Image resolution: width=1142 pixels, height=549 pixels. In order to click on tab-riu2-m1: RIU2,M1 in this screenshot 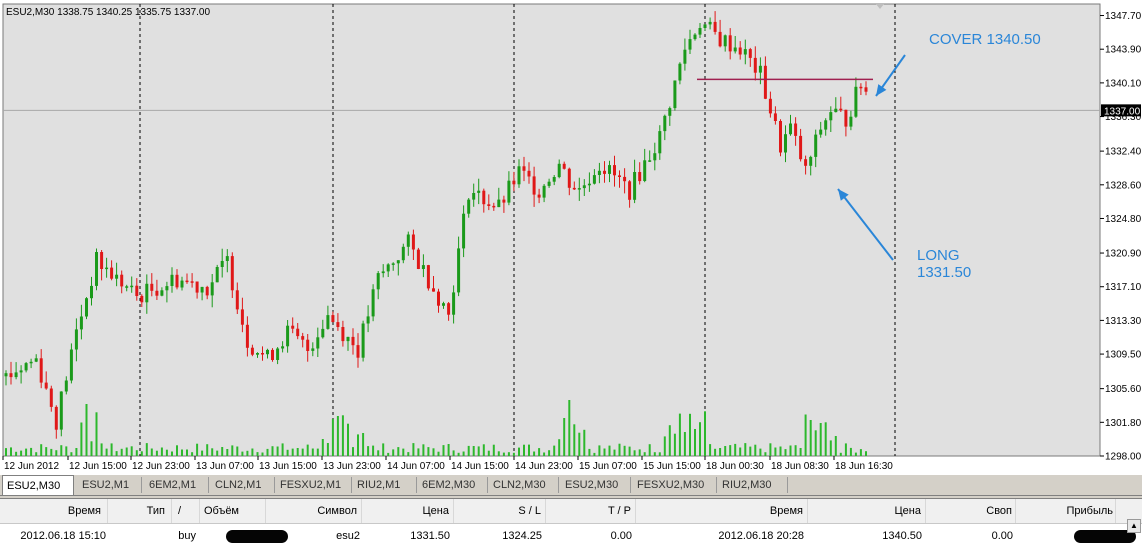, I will do `click(385, 485)`.